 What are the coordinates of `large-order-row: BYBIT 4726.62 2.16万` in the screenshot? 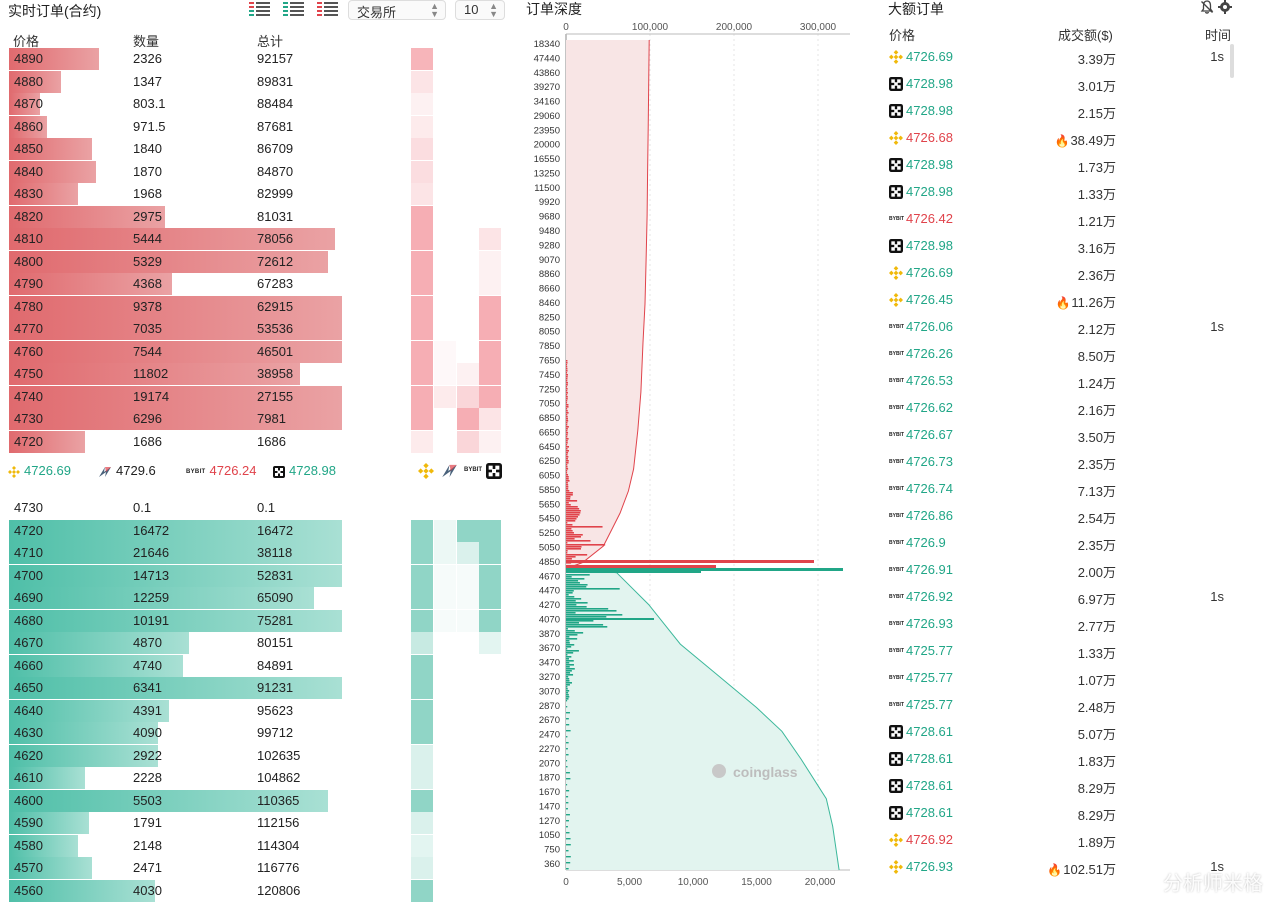 It's located at (1060, 408).